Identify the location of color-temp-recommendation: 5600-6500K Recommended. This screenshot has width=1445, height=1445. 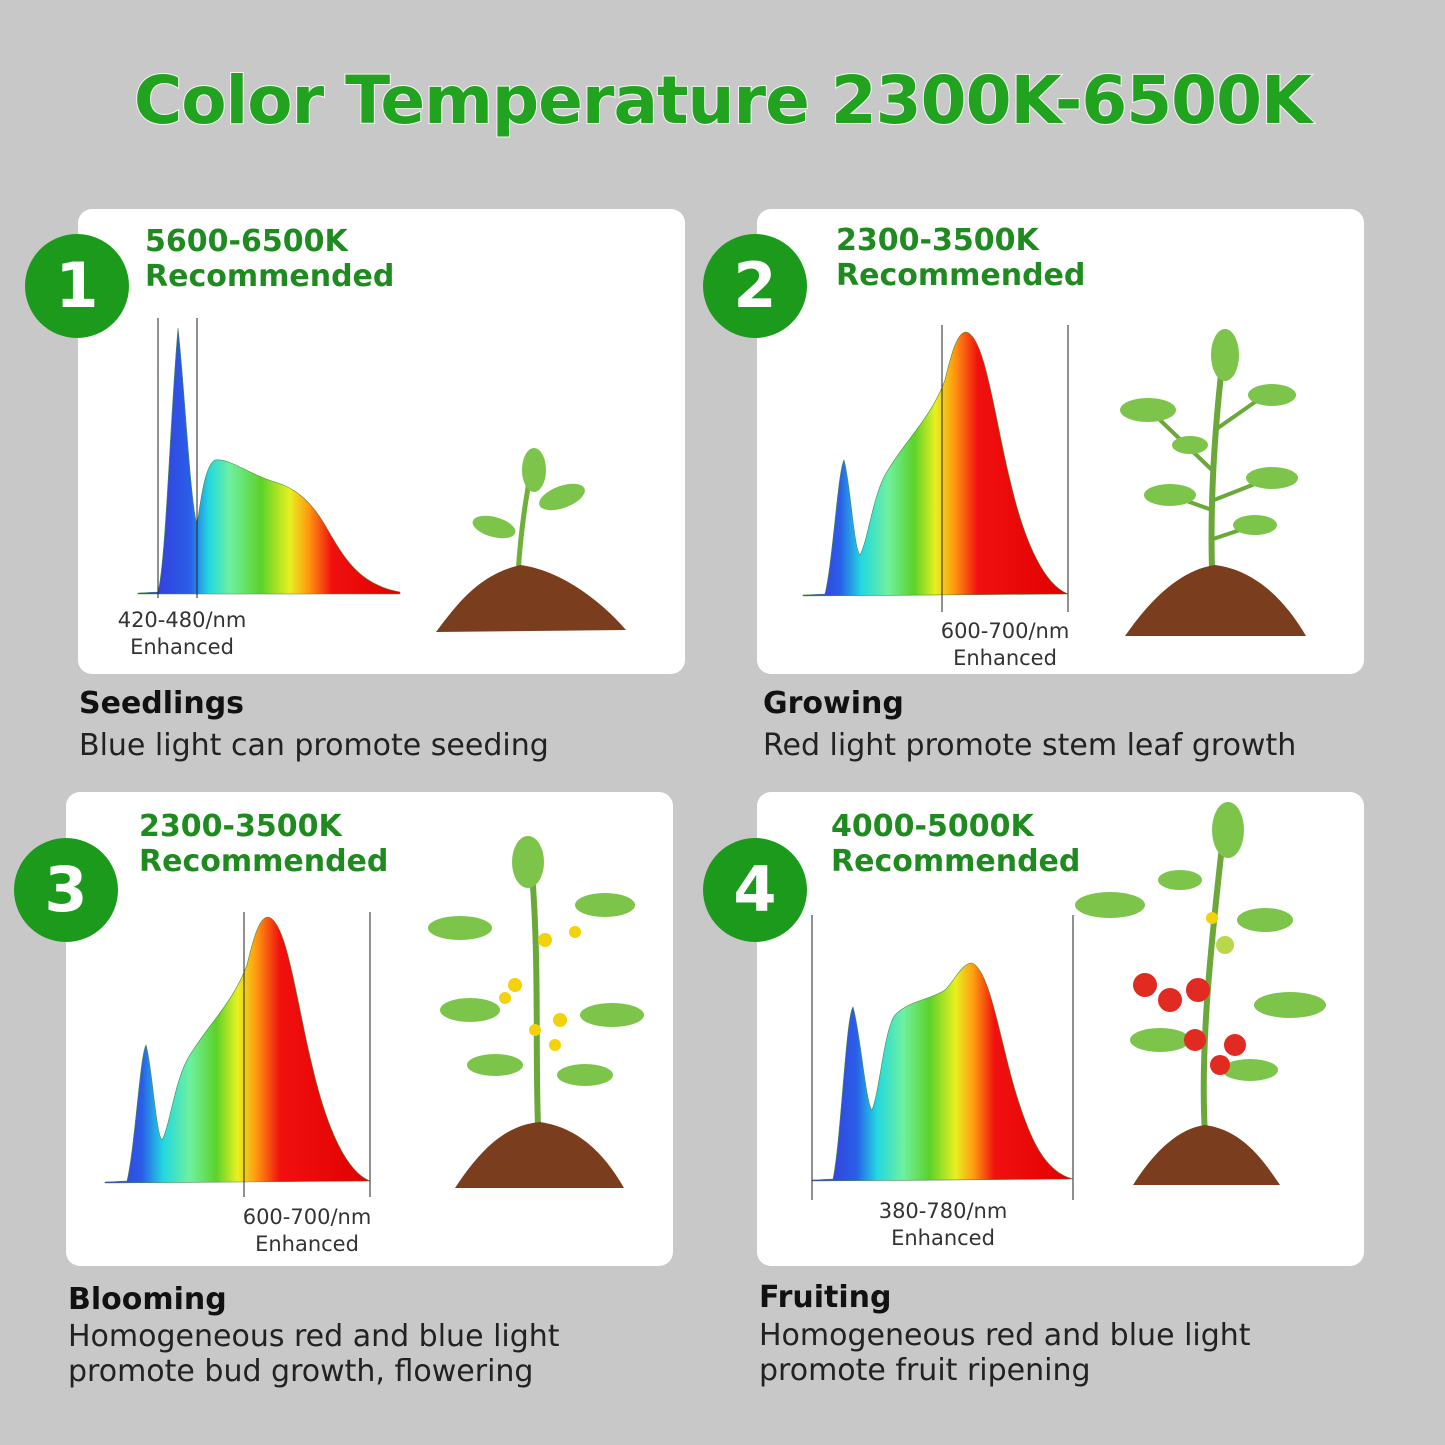
(269, 259).